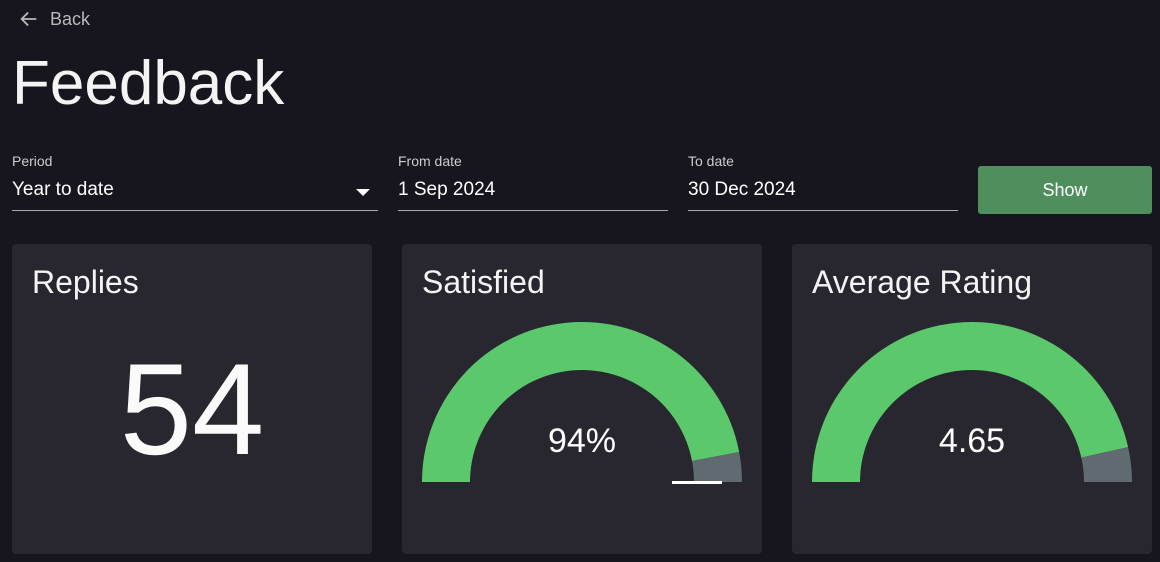 Image resolution: width=1160 pixels, height=562 pixels. What do you see at coordinates (972, 441) in the screenshot?
I see `rating-value: 4.65` at bounding box center [972, 441].